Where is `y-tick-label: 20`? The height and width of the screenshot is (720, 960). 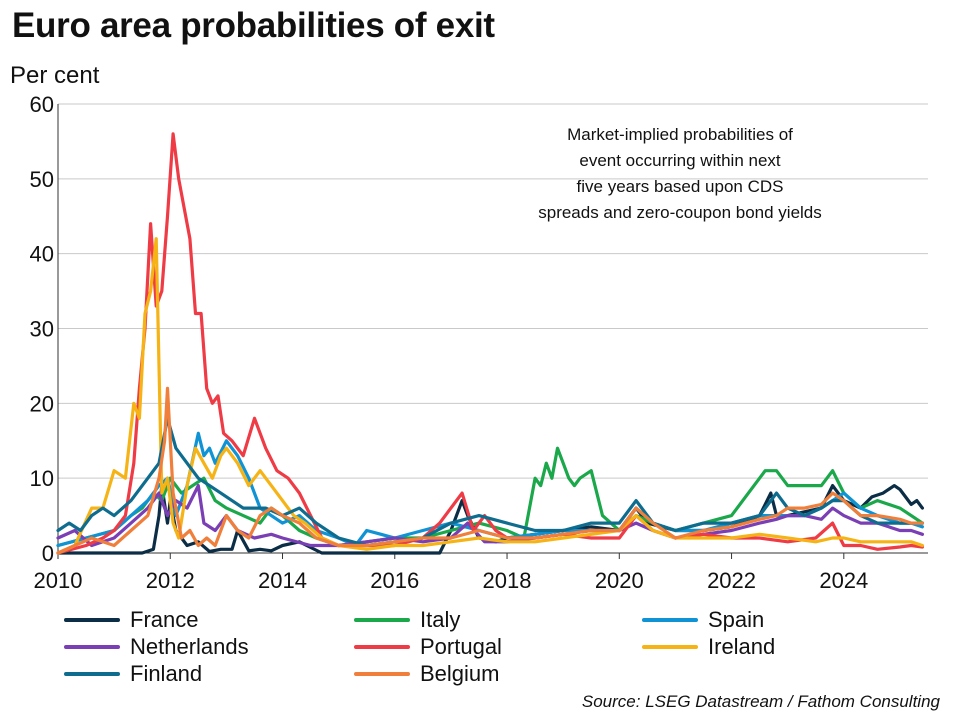
y-tick-label: 20 is located at coordinates (42, 403).